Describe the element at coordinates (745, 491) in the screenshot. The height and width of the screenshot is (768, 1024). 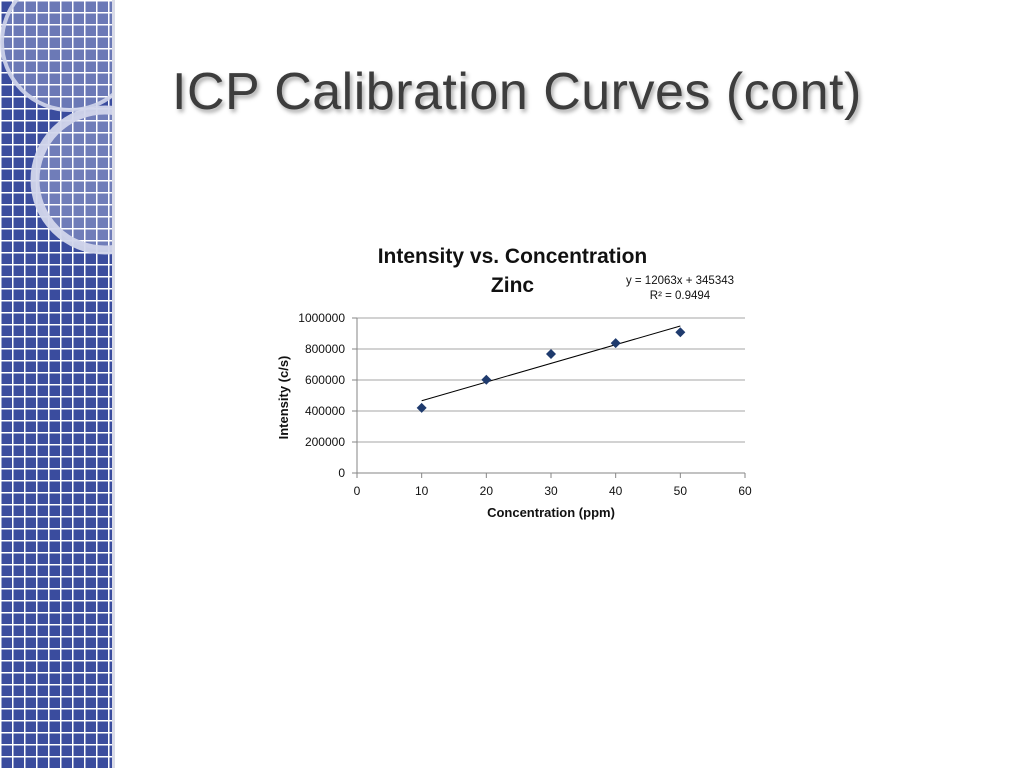
I see `x-tick-label: 60` at that location.